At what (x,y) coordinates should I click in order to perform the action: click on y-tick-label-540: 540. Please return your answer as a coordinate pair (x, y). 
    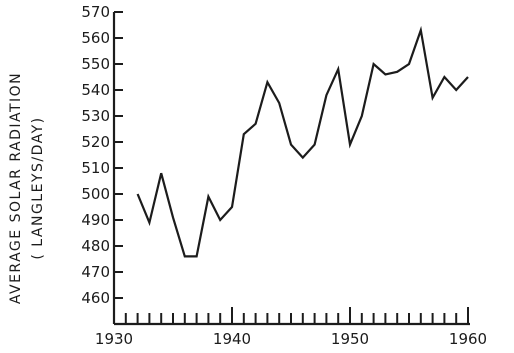
    Looking at the image, I should click on (95, 90).